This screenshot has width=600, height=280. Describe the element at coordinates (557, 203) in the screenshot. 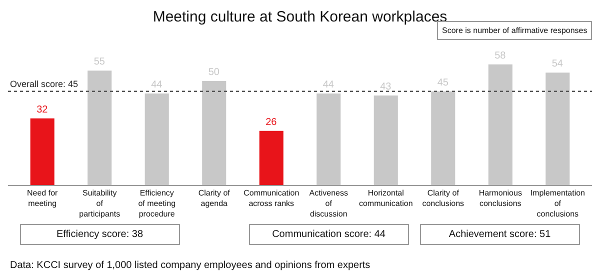

I see `x-tick-label: Implementation of conclusions` at that location.